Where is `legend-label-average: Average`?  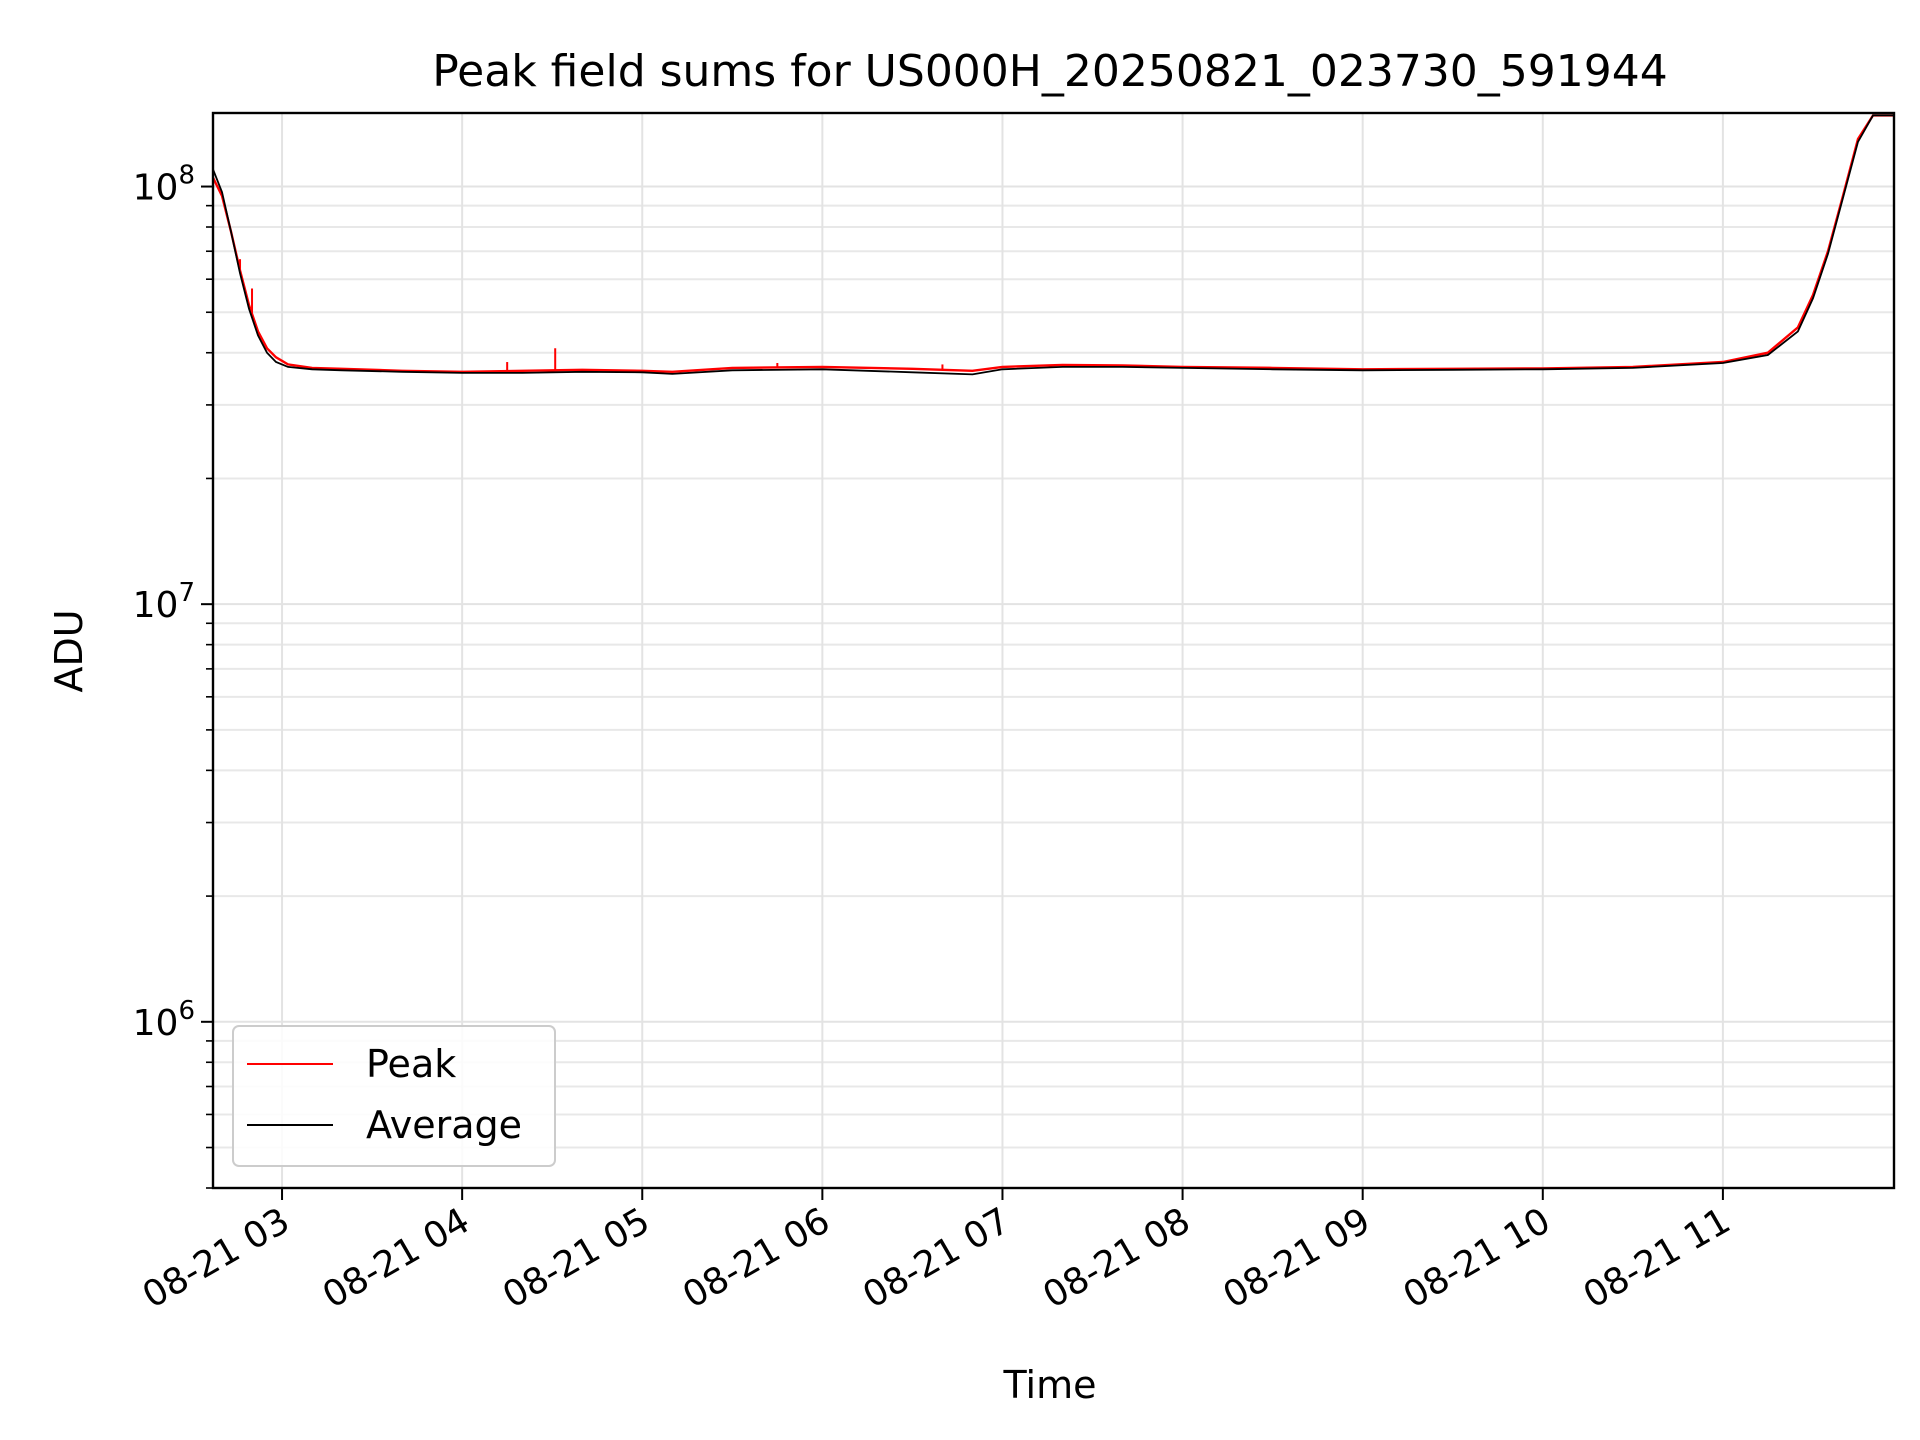
legend-label-average: Average is located at coordinates (444, 1125).